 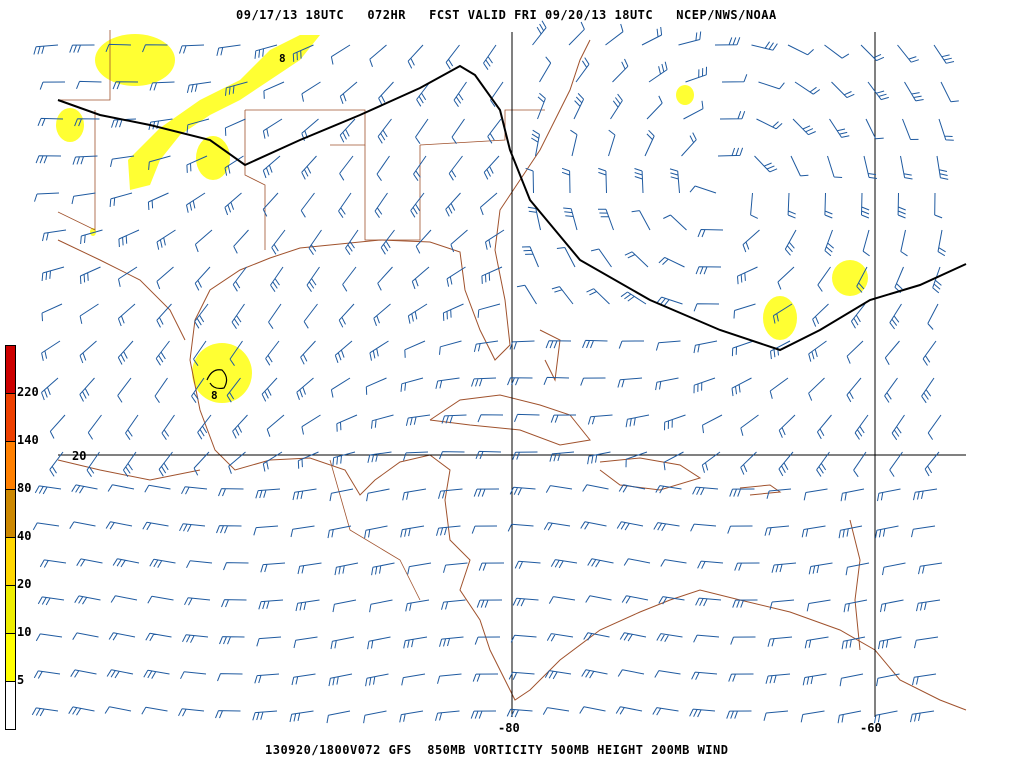 I want to click on colorbar-label: 80, so click(x=24, y=488).